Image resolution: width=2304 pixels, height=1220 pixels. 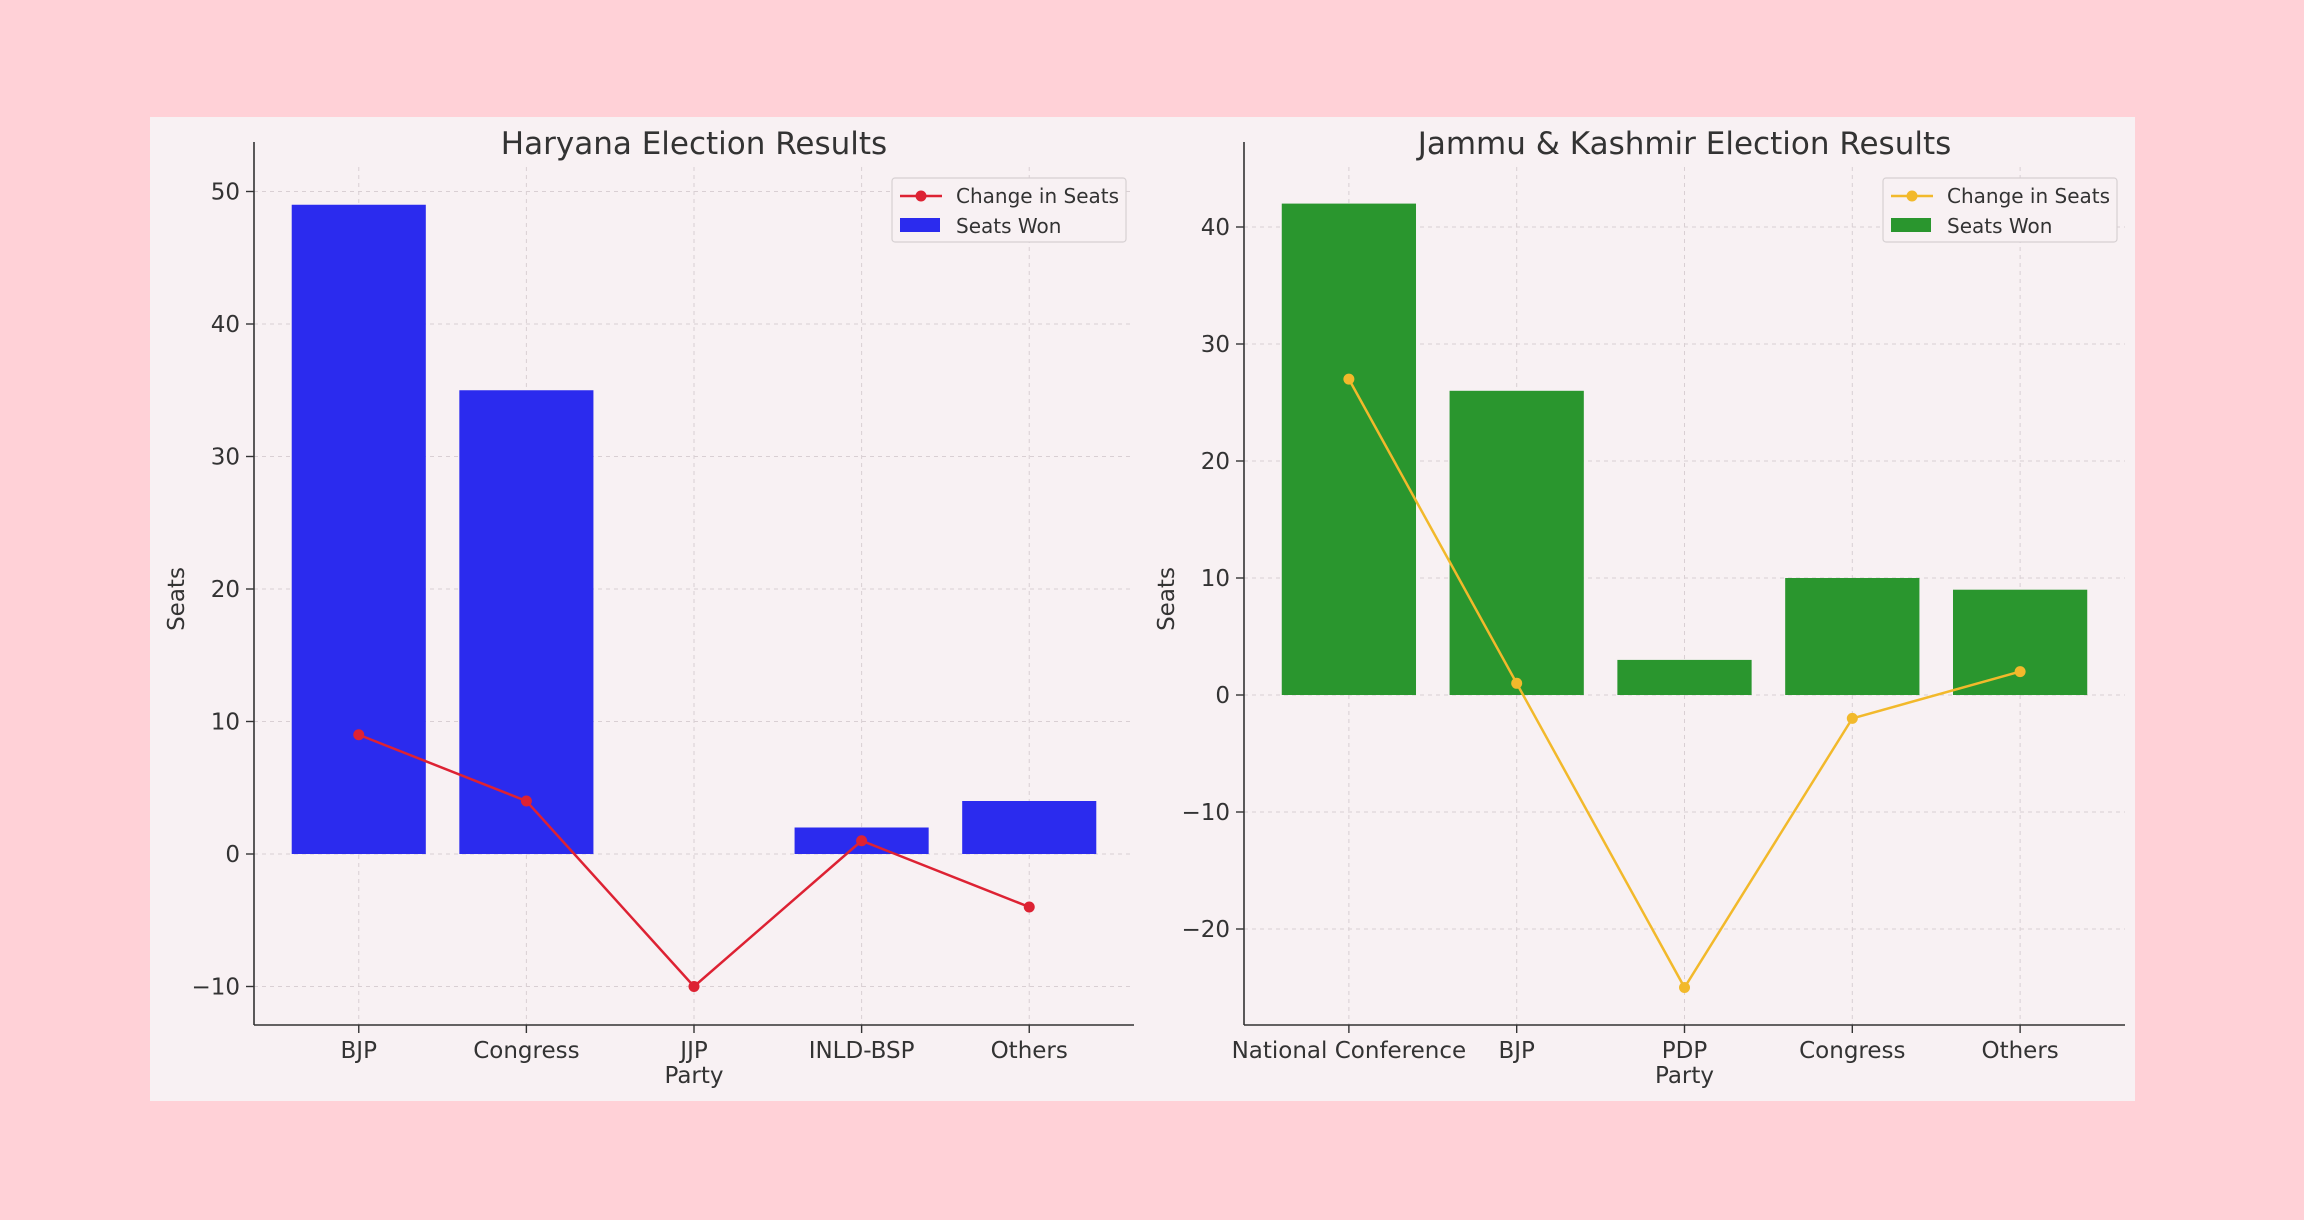 What do you see at coordinates (1684, 144) in the screenshot?
I see `chart-title: Jammu & Kashmir Election Results` at bounding box center [1684, 144].